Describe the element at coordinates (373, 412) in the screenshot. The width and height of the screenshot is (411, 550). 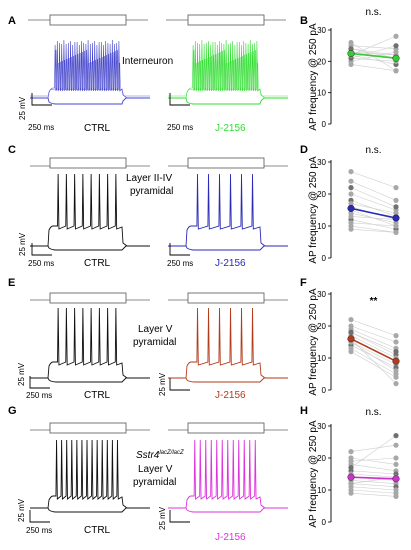
I see `significance-label: n.s.` at that location.